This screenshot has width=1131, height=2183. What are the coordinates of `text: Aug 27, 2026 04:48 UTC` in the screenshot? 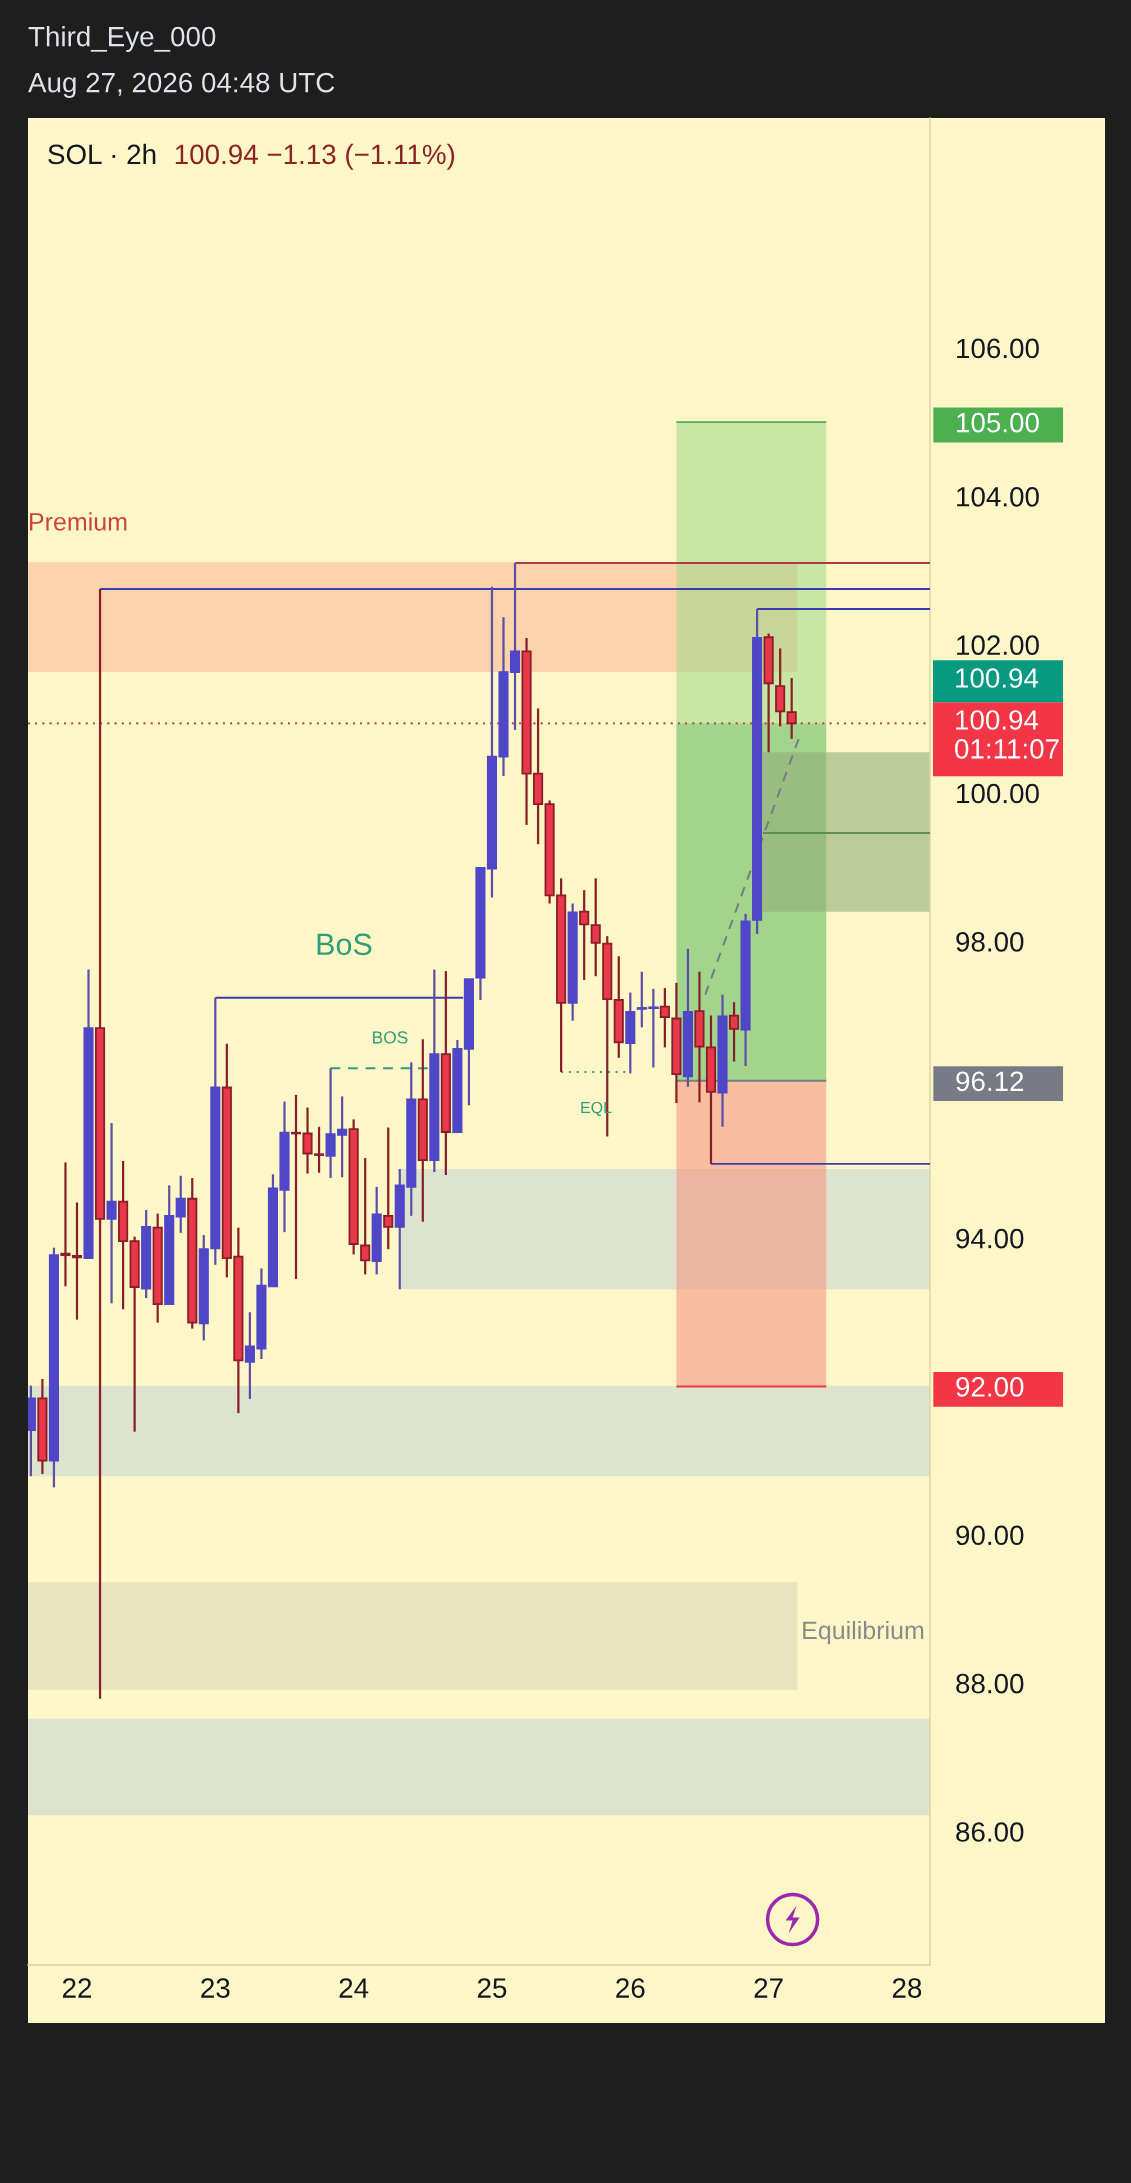 It's located at (181, 85).